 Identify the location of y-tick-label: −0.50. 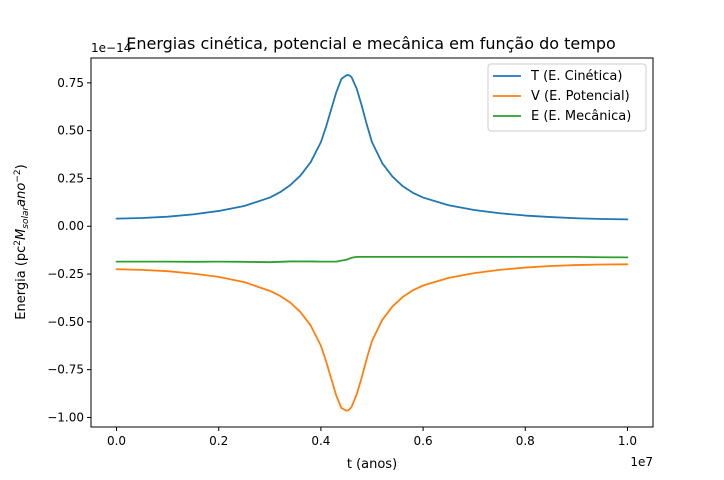
(65, 322).